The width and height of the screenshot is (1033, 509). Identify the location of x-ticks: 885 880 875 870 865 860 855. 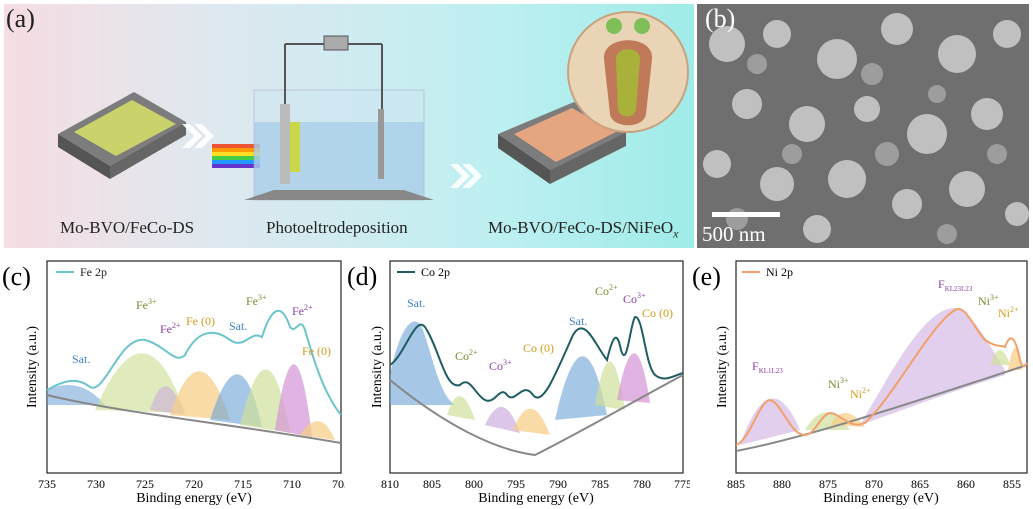
(874, 484).